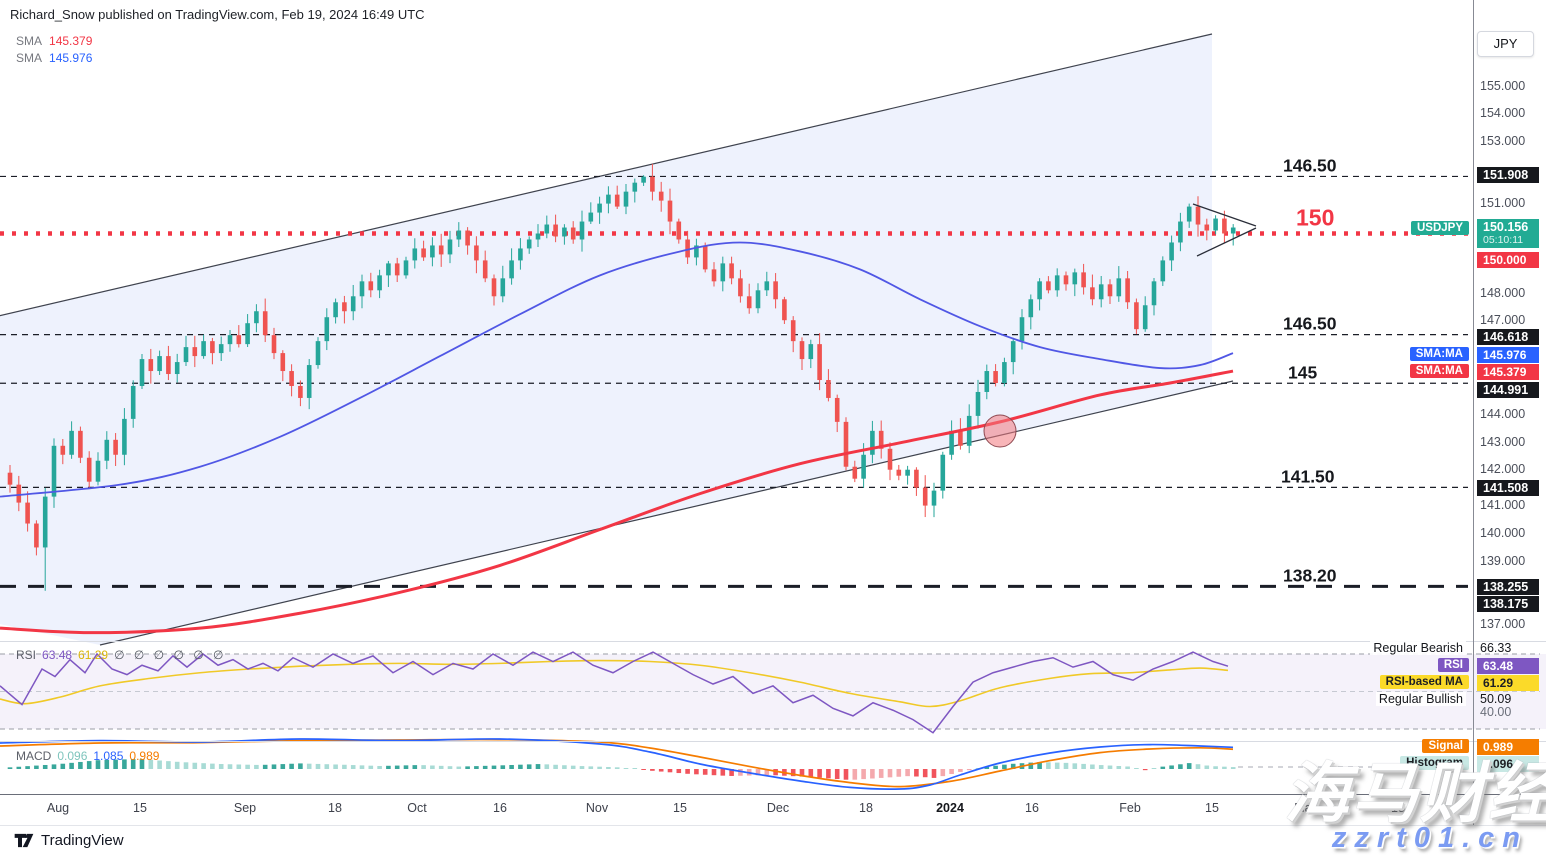  Describe the element at coordinates (1508, 174) in the screenshot. I see `price-line-tag: 151.908` at that location.